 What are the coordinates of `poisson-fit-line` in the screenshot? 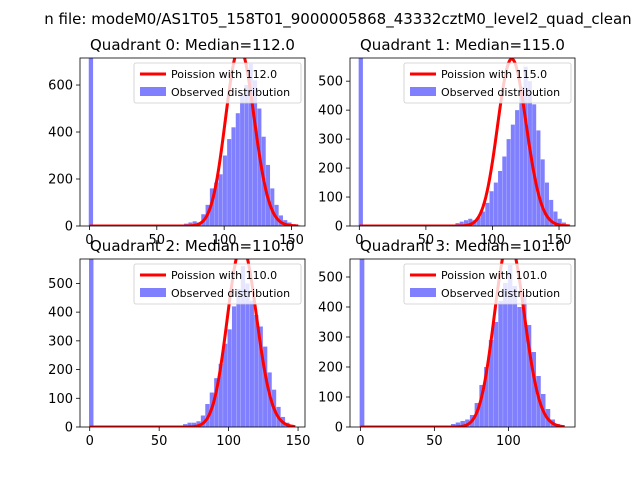 It's located at (194, 142).